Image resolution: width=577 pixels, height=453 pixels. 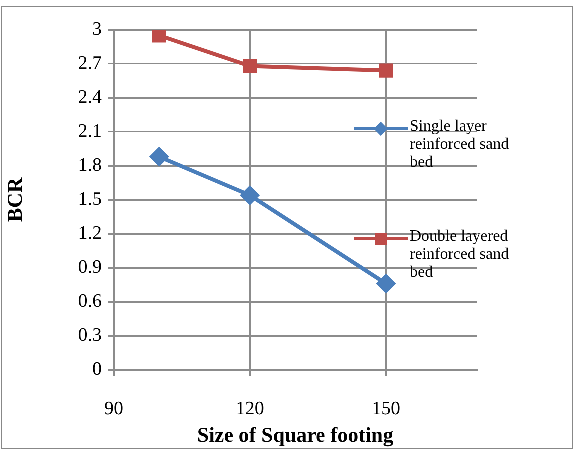 What do you see at coordinates (295, 434) in the screenshot?
I see `x-axis-title: Size of Square footing` at bounding box center [295, 434].